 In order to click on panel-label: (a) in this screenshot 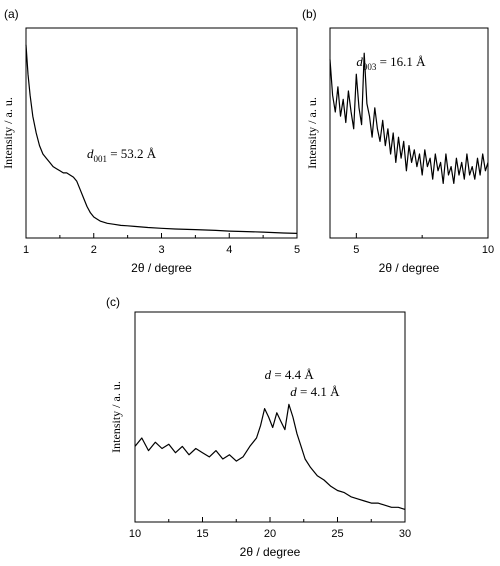, I will do `click(11, 14)`.